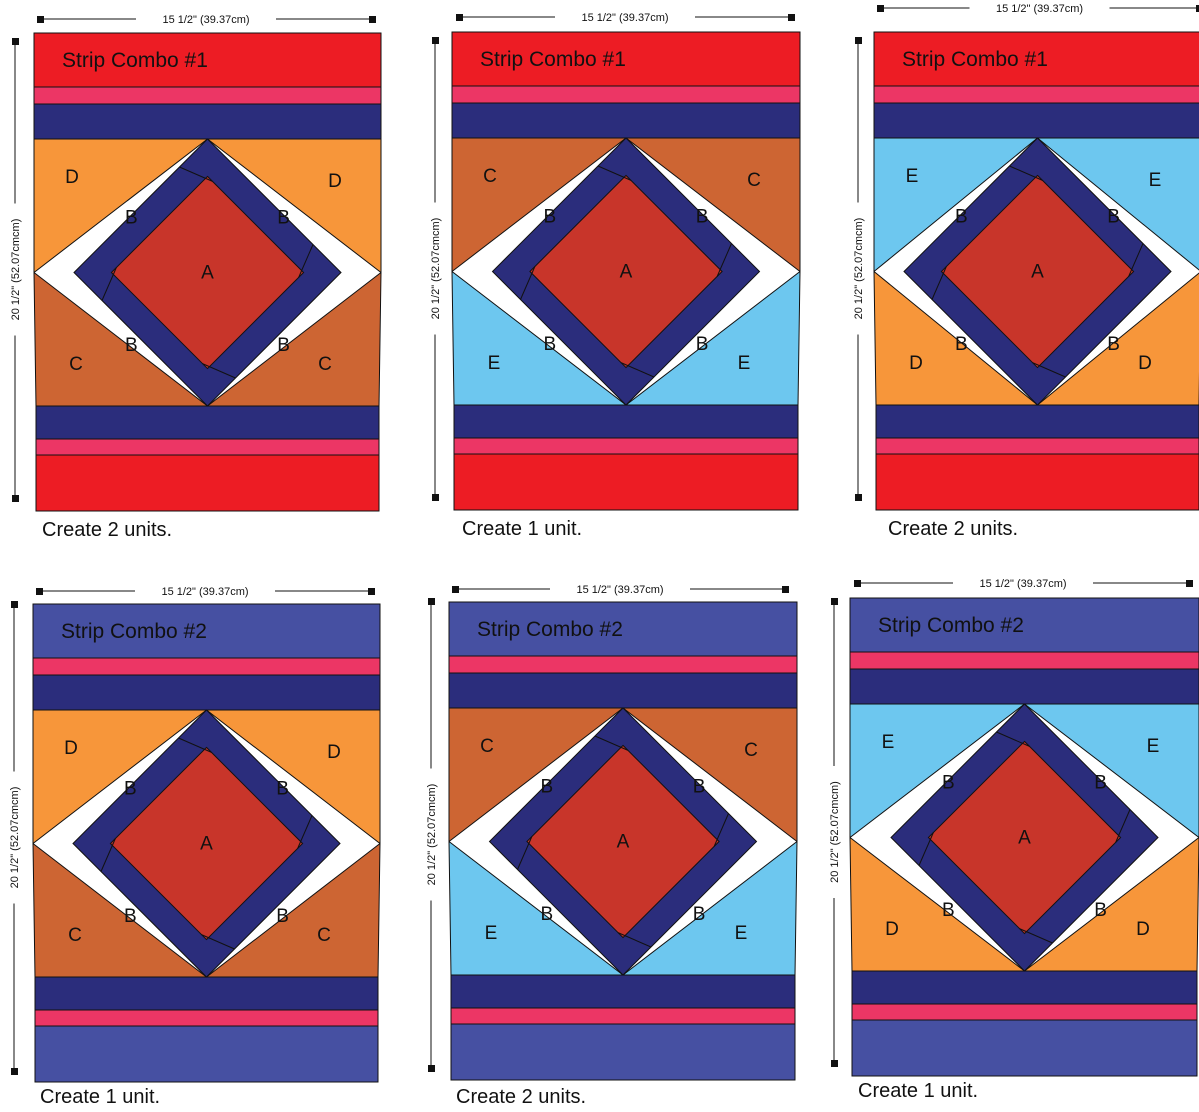  What do you see at coordinates (953, 529) in the screenshot?
I see `block-3-caption: Create 2 units.` at bounding box center [953, 529].